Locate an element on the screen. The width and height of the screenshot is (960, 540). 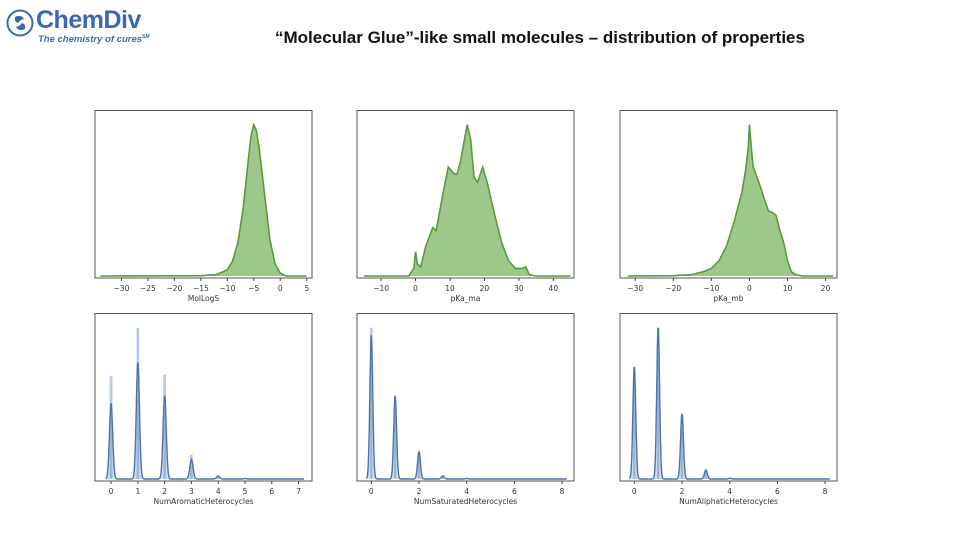
x-axis-label: NumAromaticHeterocycles is located at coordinates (204, 501).